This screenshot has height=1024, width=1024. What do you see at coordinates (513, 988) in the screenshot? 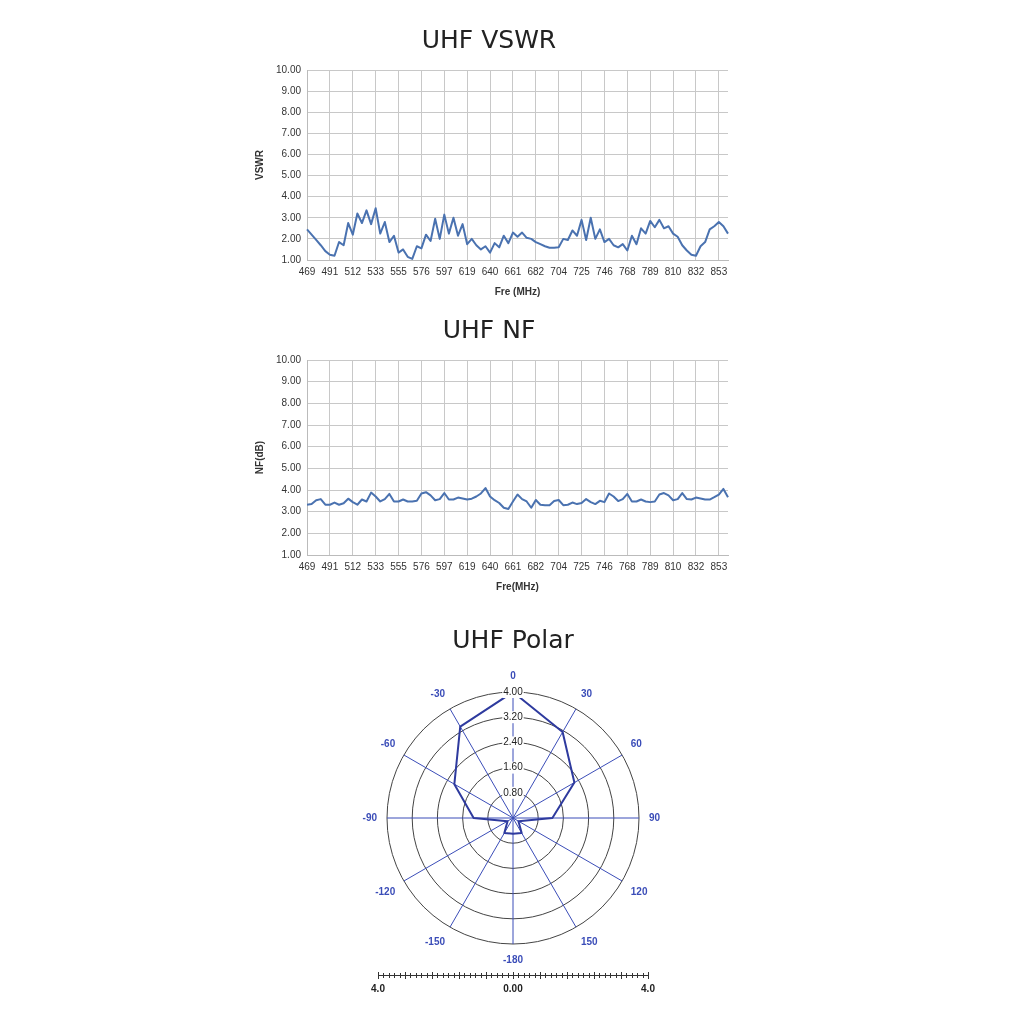
I see `text: 0.00` at bounding box center [513, 988].